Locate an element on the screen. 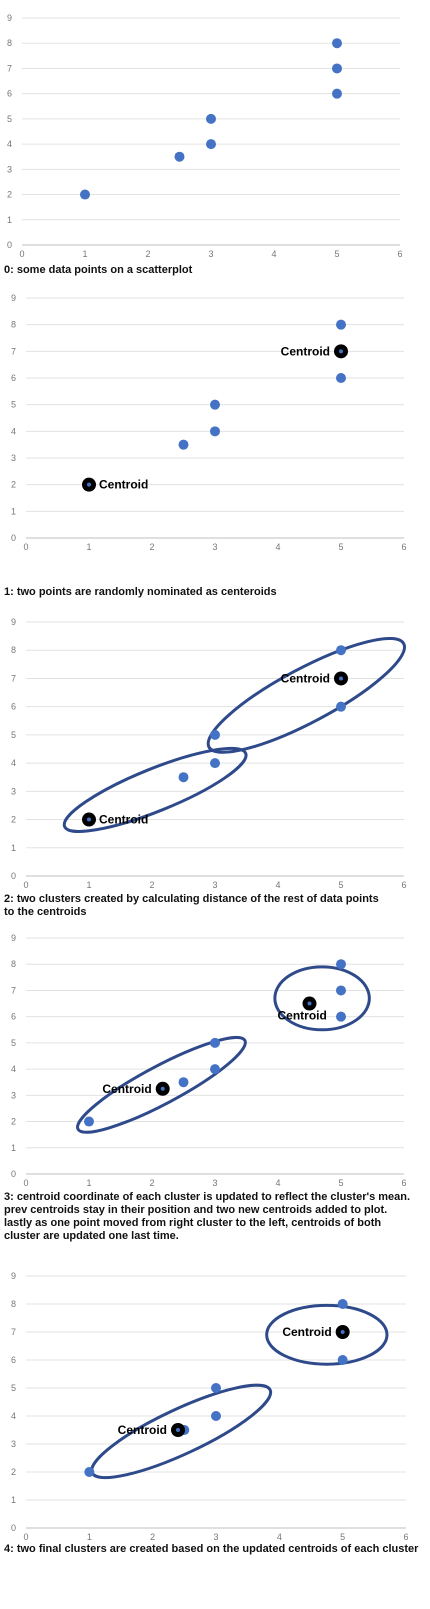 Image resolution: width=430 pixels, height=1609 pixels. chart-caption-0: 0: some data points on a scatterplot is located at coordinates (98, 270).